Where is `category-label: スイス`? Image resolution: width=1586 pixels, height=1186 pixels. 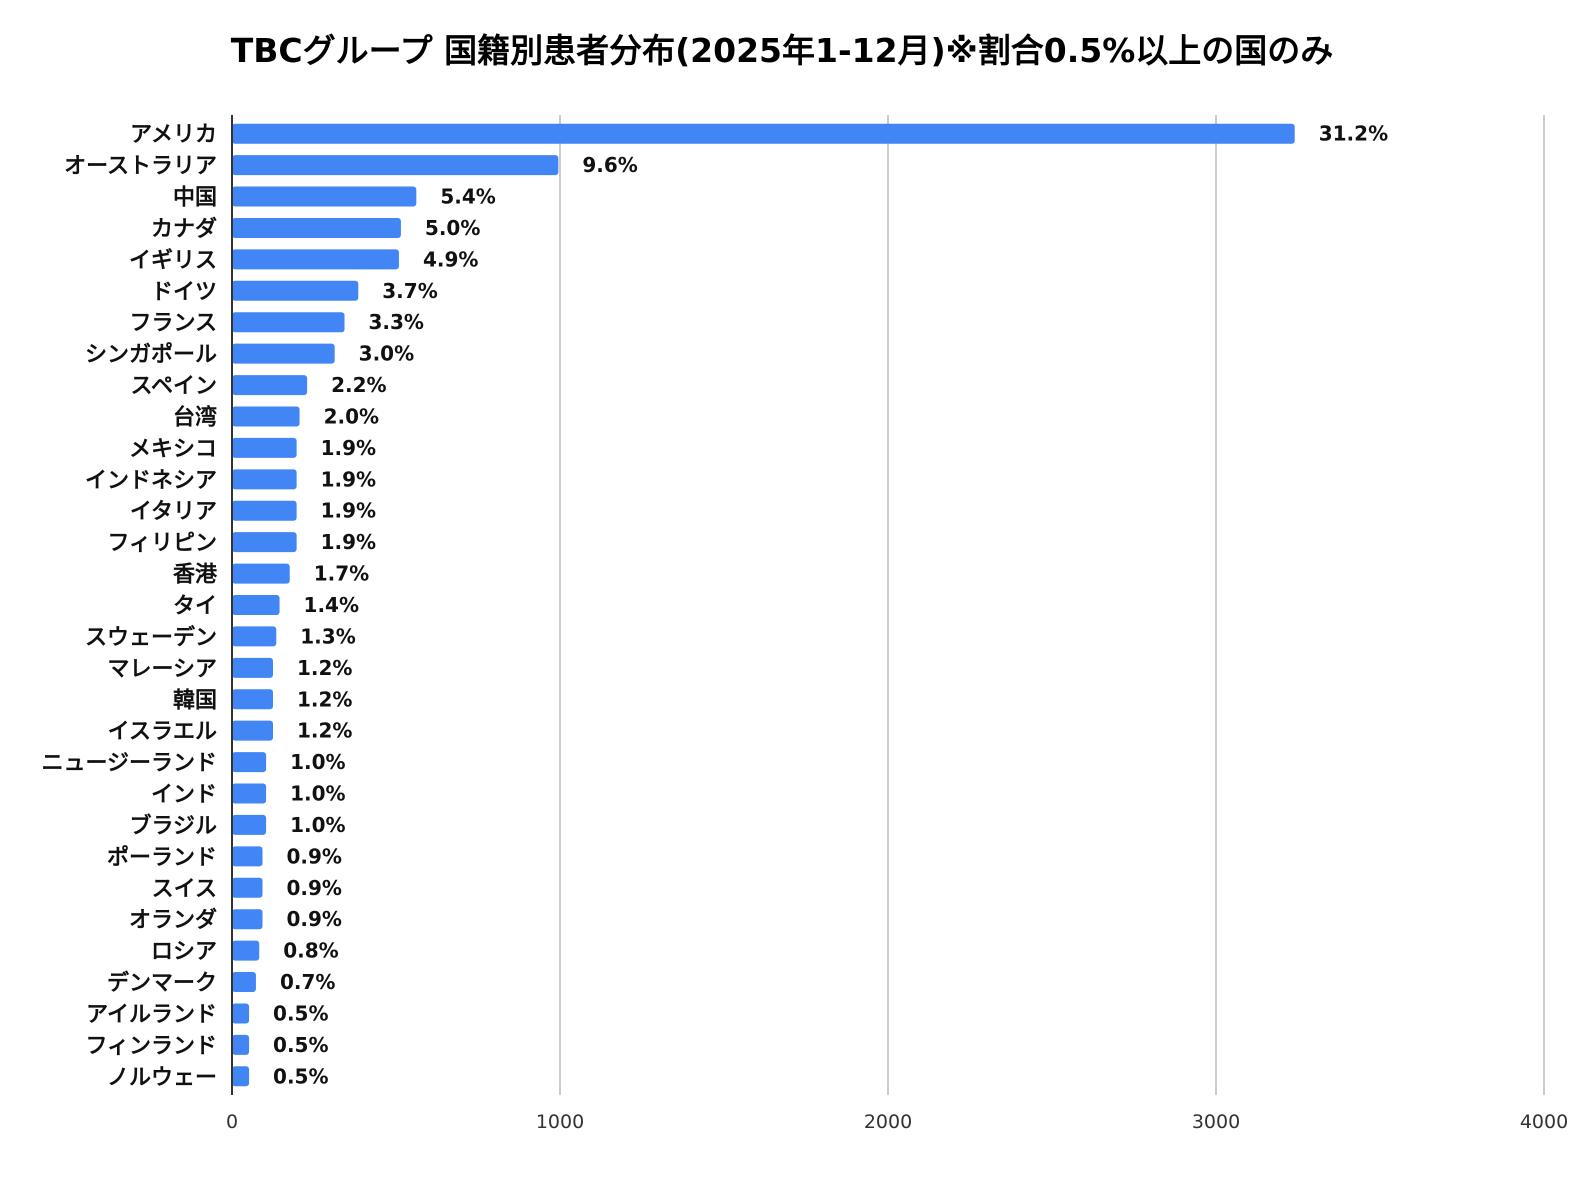
category-label: スイス is located at coordinates (184, 889).